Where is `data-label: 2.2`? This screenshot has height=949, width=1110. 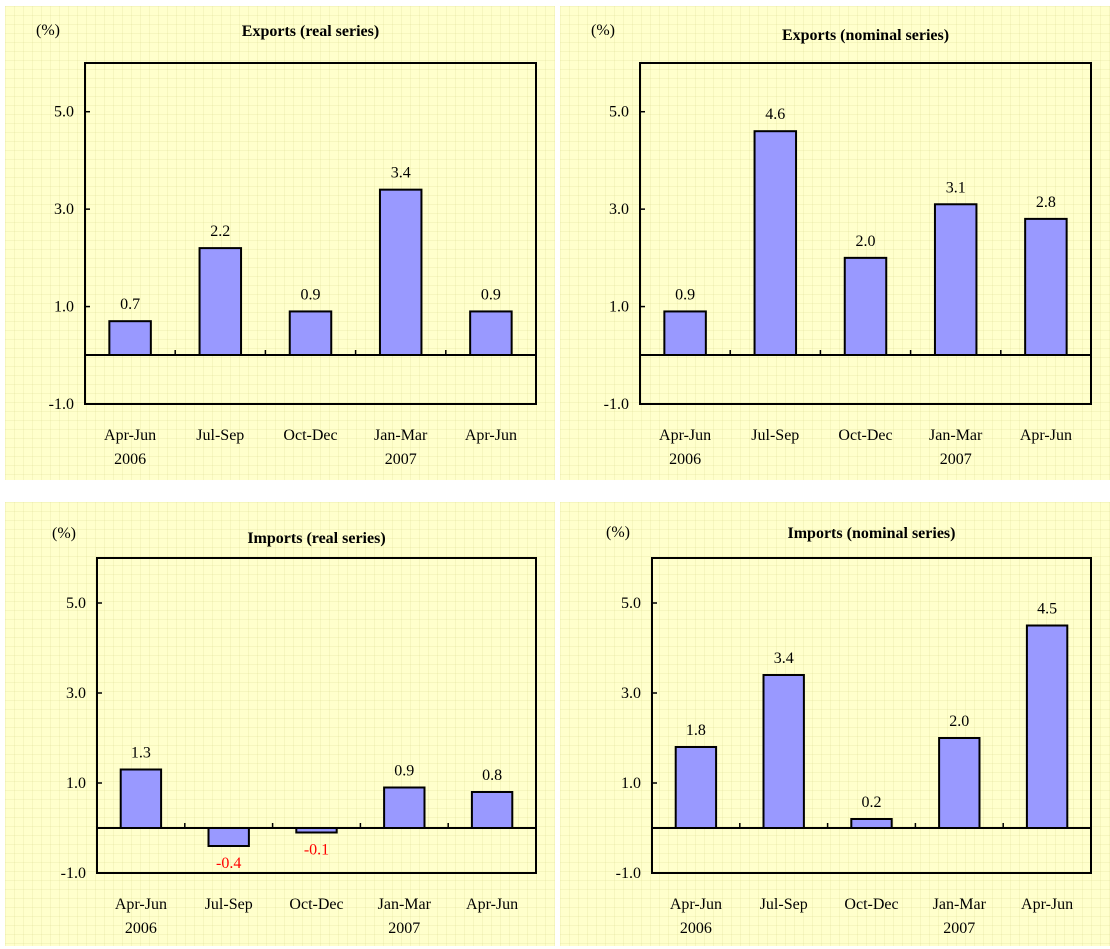 data-label: 2.2 is located at coordinates (220, 231).